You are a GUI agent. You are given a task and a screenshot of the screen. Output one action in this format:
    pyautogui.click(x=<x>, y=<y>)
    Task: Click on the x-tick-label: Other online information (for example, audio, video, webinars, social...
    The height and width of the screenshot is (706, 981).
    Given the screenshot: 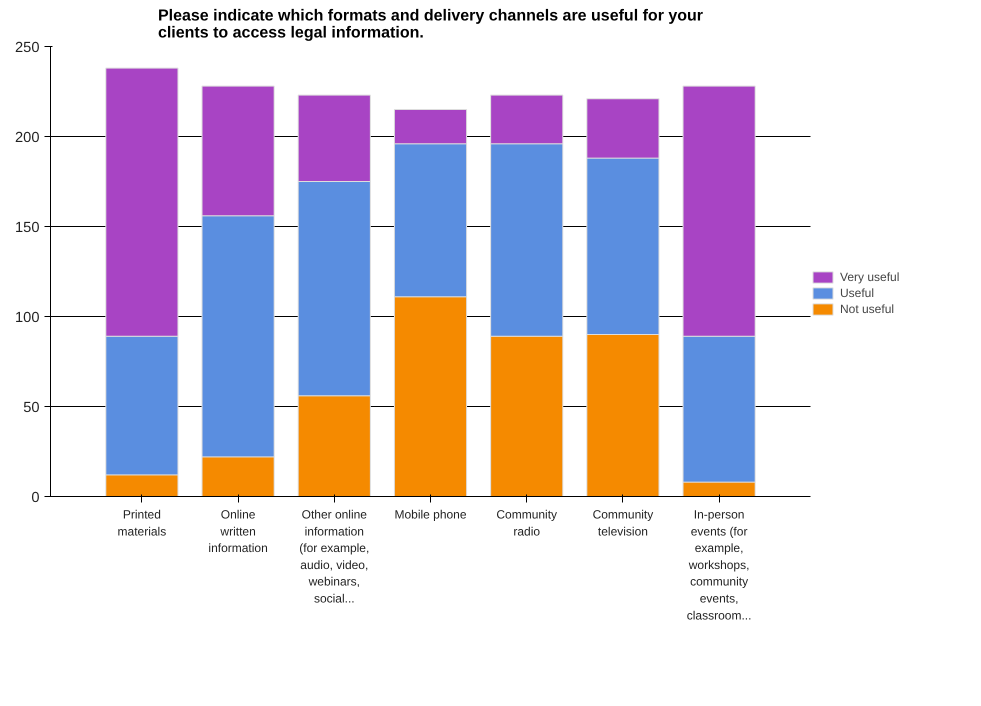 What is the action you would take?
    pyautogui.click(x=334, y=557)
    